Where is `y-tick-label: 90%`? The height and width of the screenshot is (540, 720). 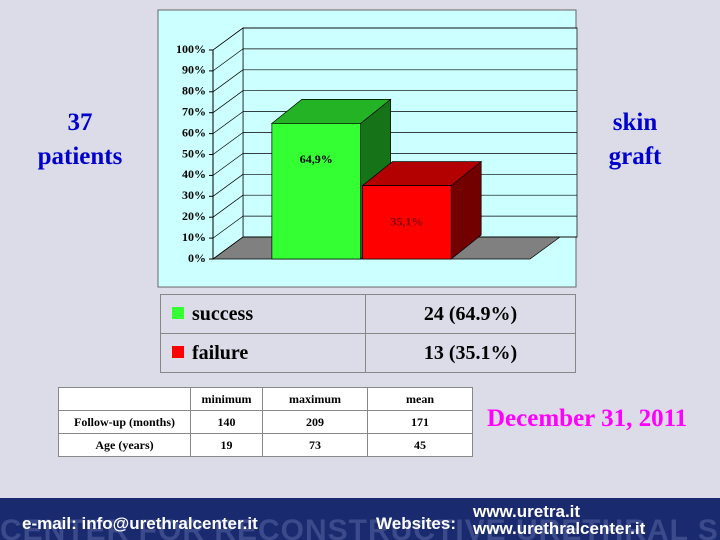 y-tick-label: 90% is located at coordinates (194, 70).